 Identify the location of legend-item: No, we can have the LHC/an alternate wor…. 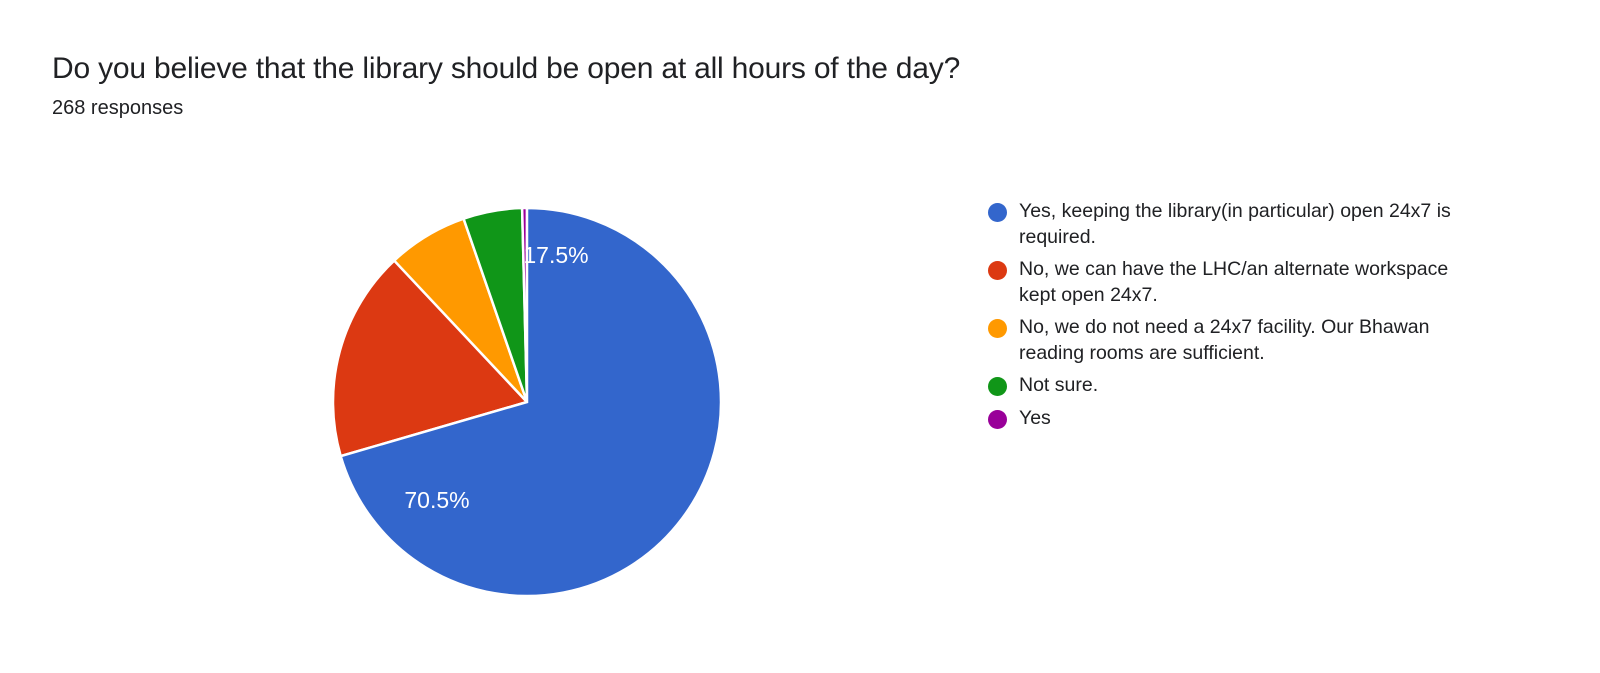
(1248, 282).